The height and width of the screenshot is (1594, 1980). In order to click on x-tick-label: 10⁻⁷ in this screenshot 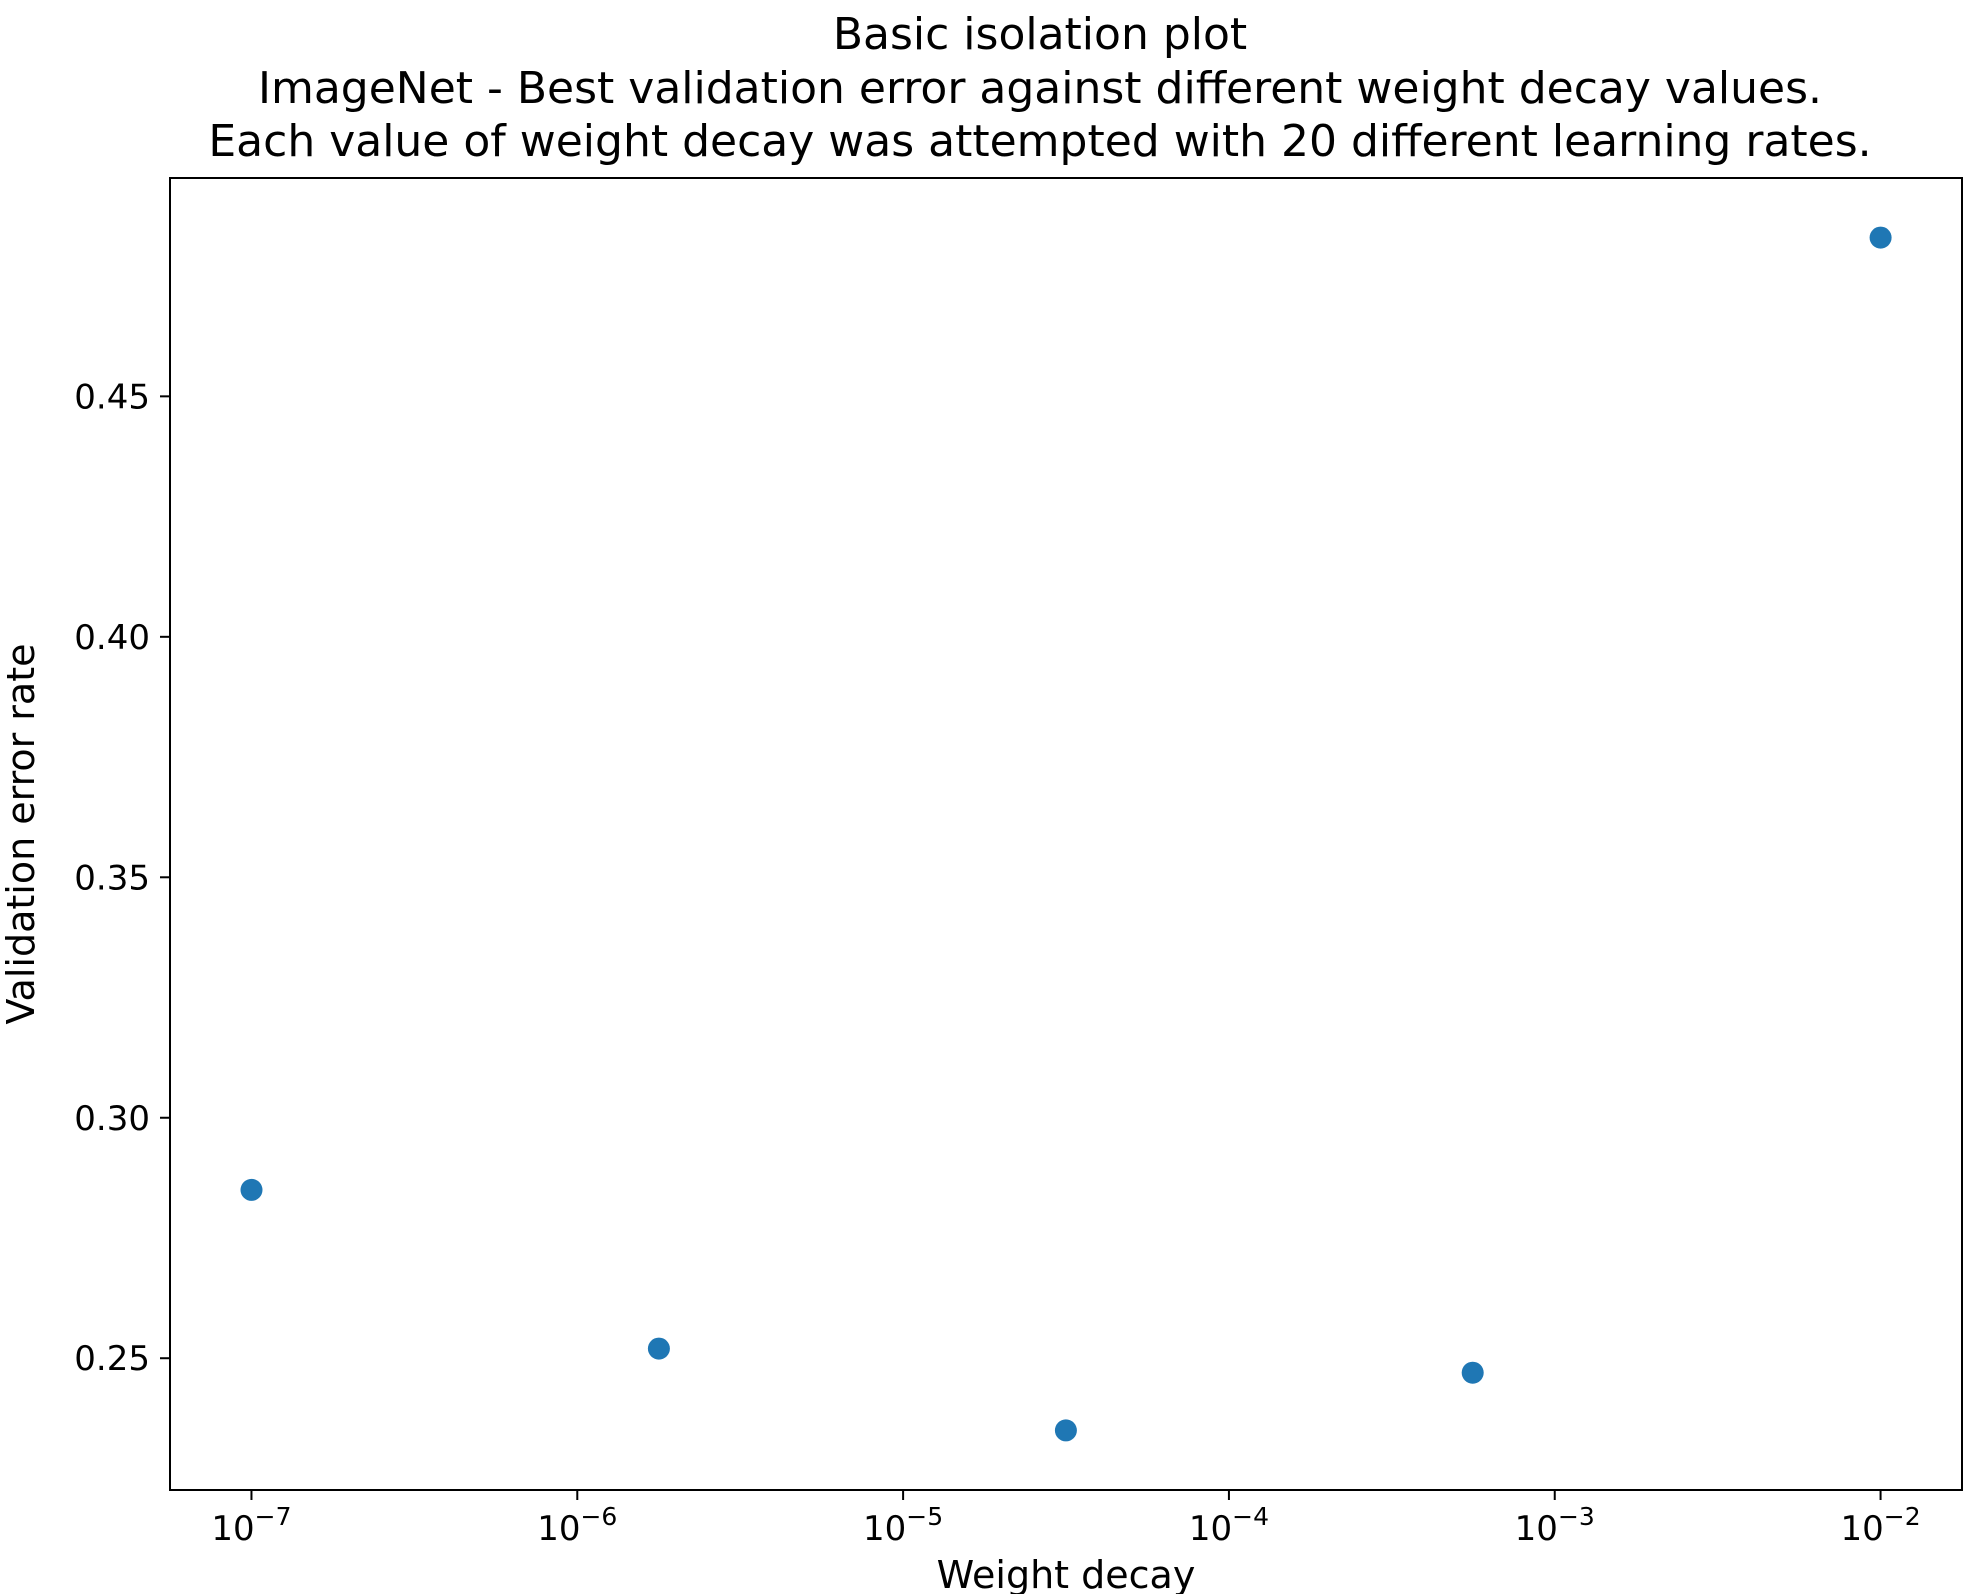, I will do `click(251, 1525)`.